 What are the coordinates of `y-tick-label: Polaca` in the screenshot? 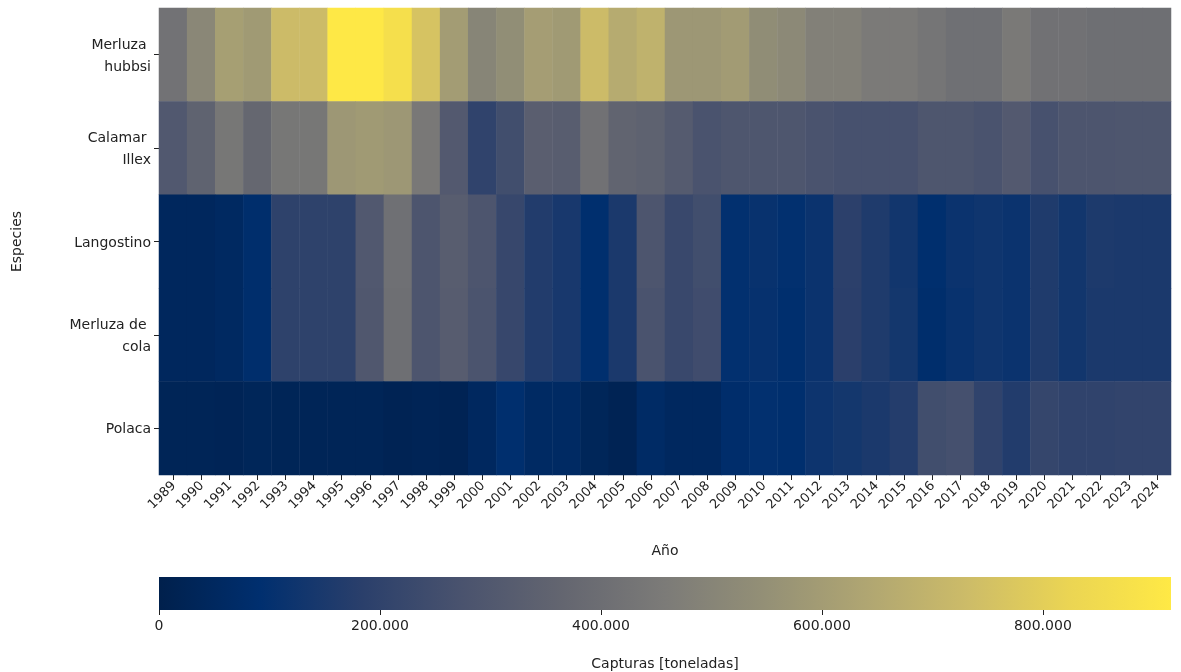 It's located at (128, 428).